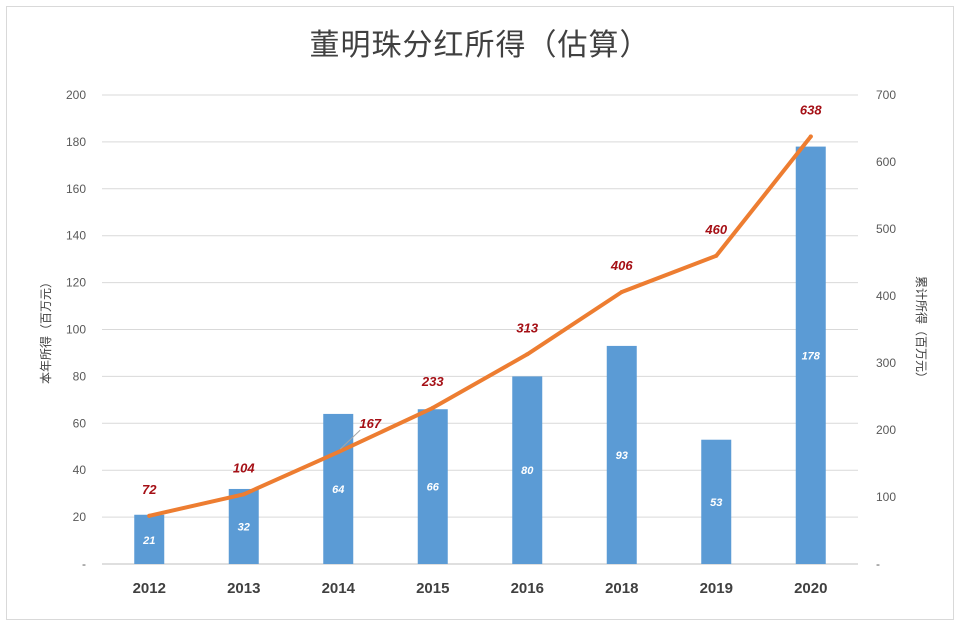 The image size is (960, 626). Describe the element at coordinates (810, 588) in the screenshot. I see `x-tick-label: 2020` at that location.